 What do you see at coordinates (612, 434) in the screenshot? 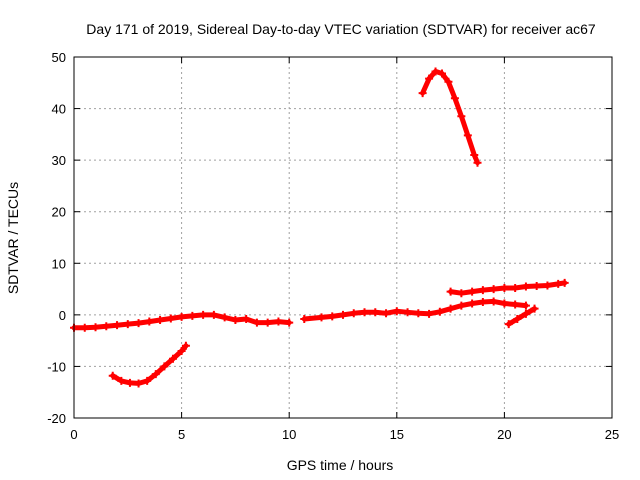
I see `x-tick-label: 25` at bounding box center [612, 434].